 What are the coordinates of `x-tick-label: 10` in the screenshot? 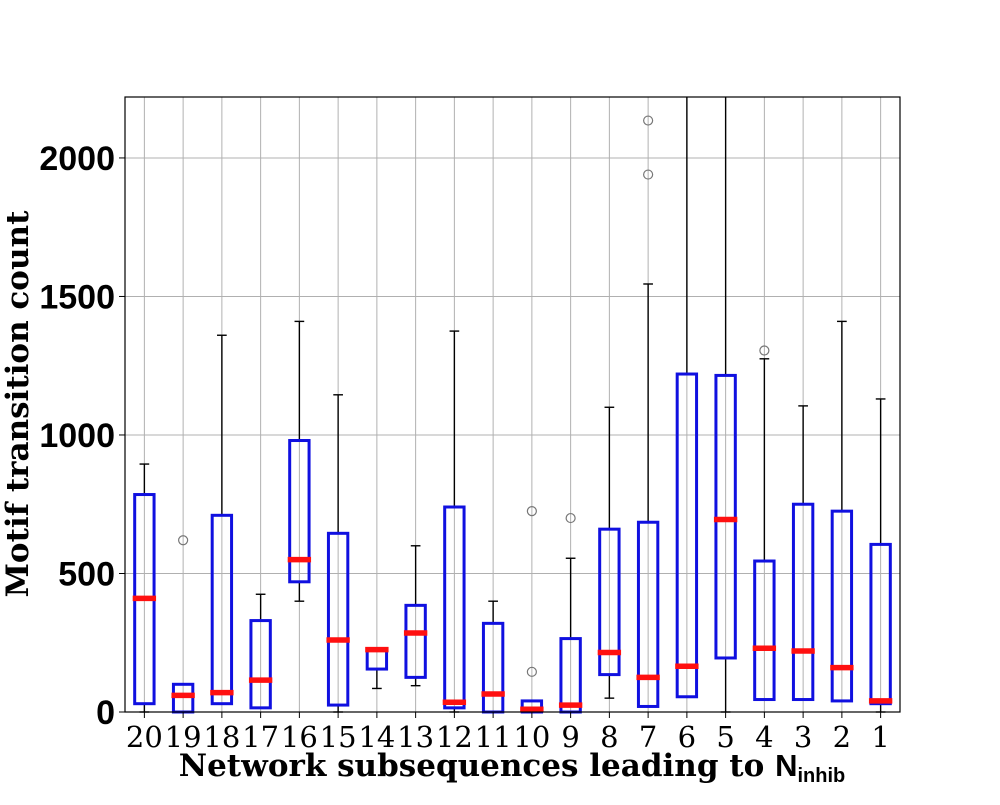 It's located at (531, 737).